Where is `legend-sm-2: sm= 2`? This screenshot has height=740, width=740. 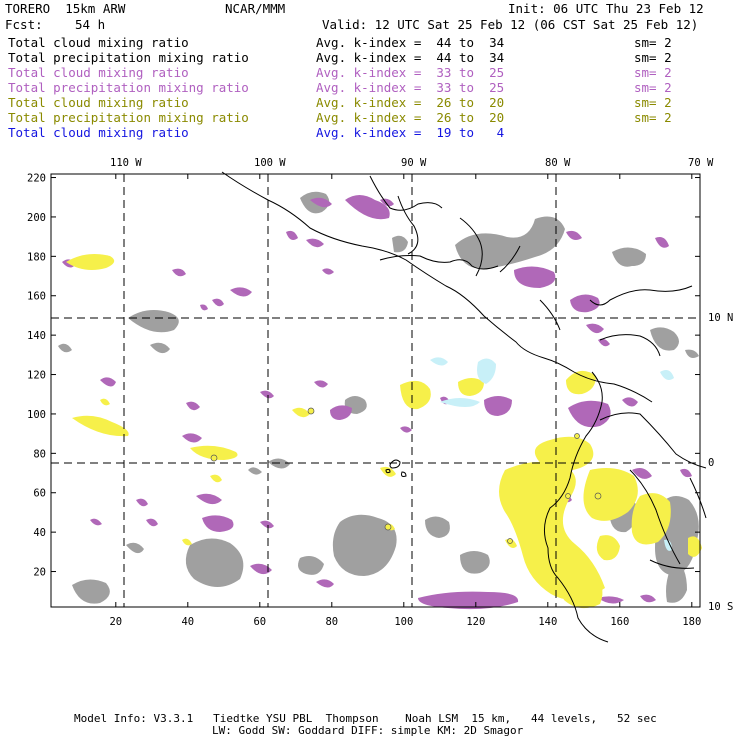 legend-sm-2: sm= 2 is located at coordinates (653, 57).